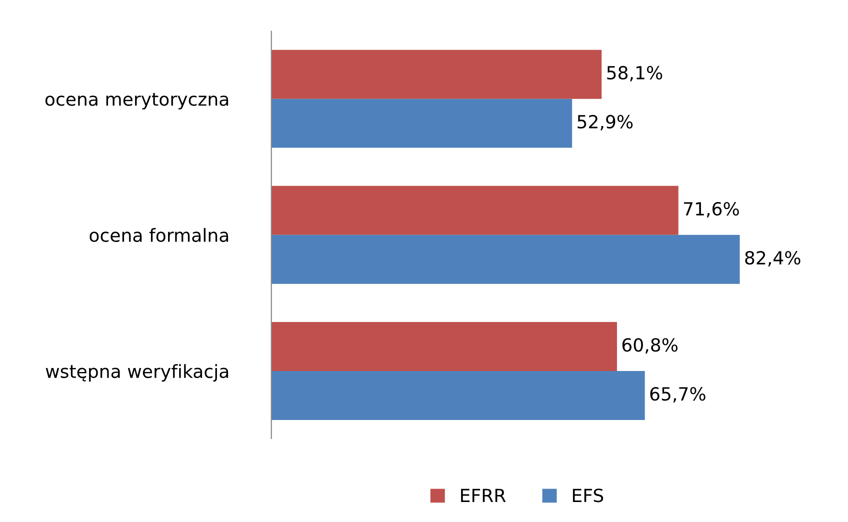  I want to click on y-tick-label: wstępna weryfikacja, so click(137, 373).